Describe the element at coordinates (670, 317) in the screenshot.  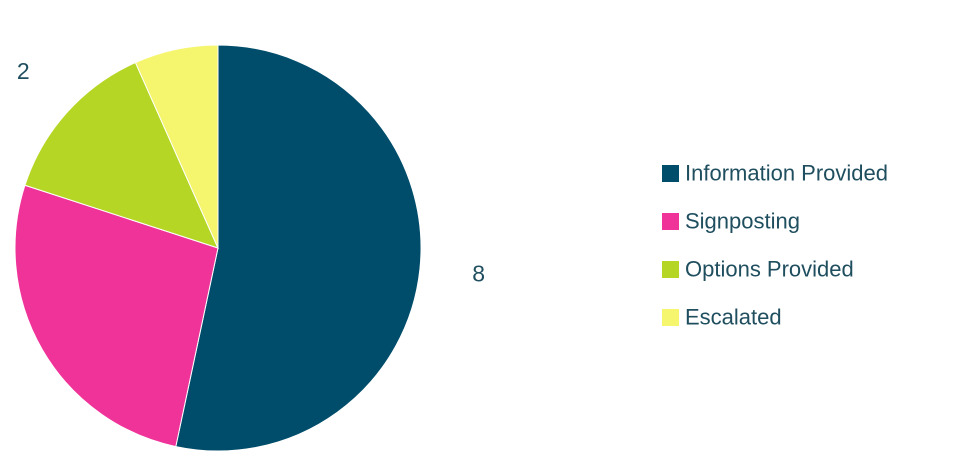
I see `legend-swatch-escalated` at that location.